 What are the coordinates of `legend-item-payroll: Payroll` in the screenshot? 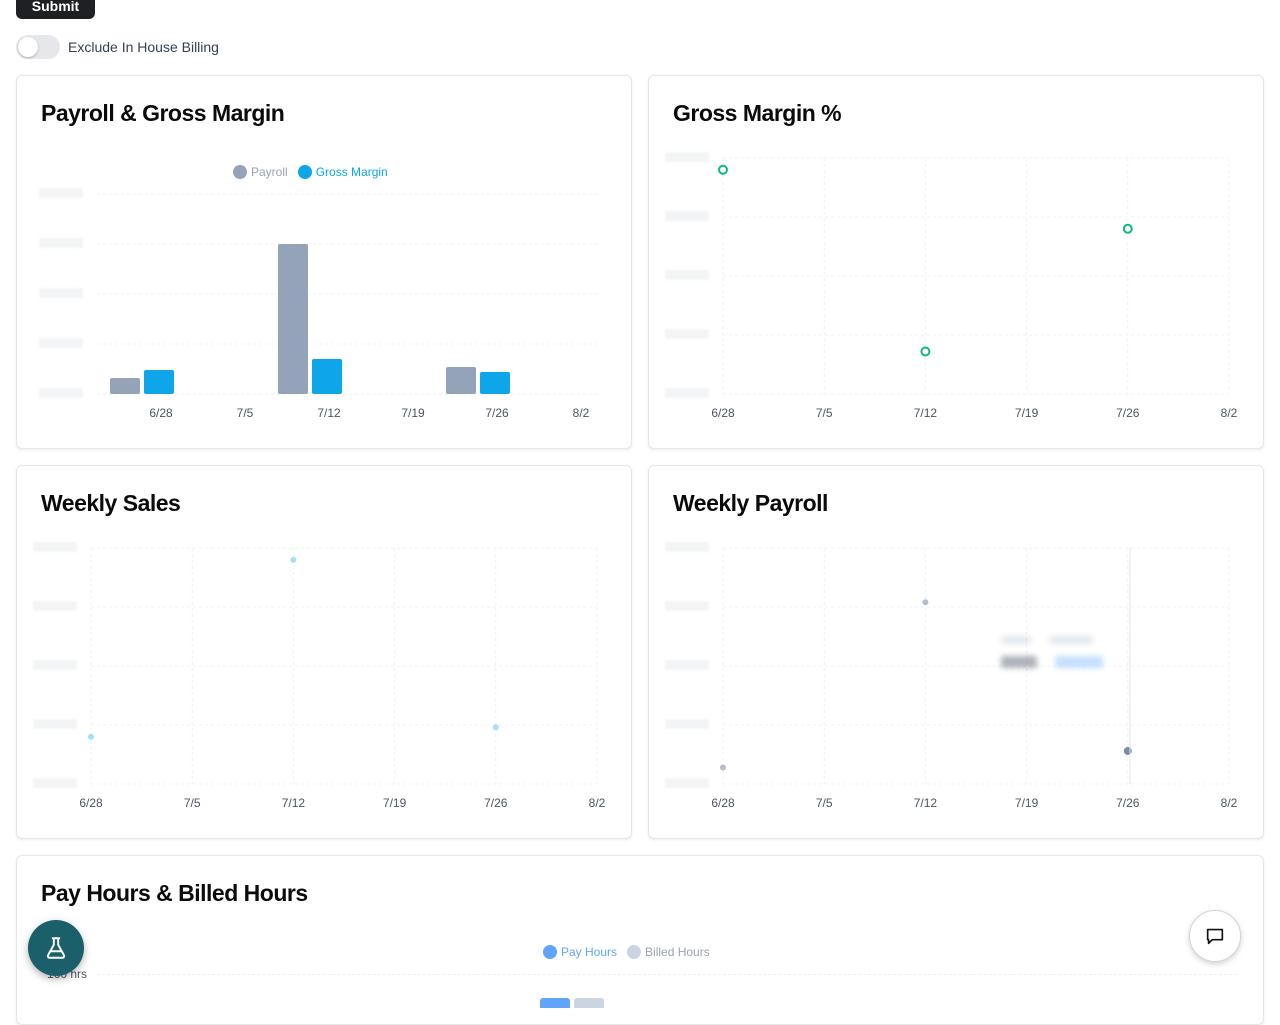 It's located at (260, 172).